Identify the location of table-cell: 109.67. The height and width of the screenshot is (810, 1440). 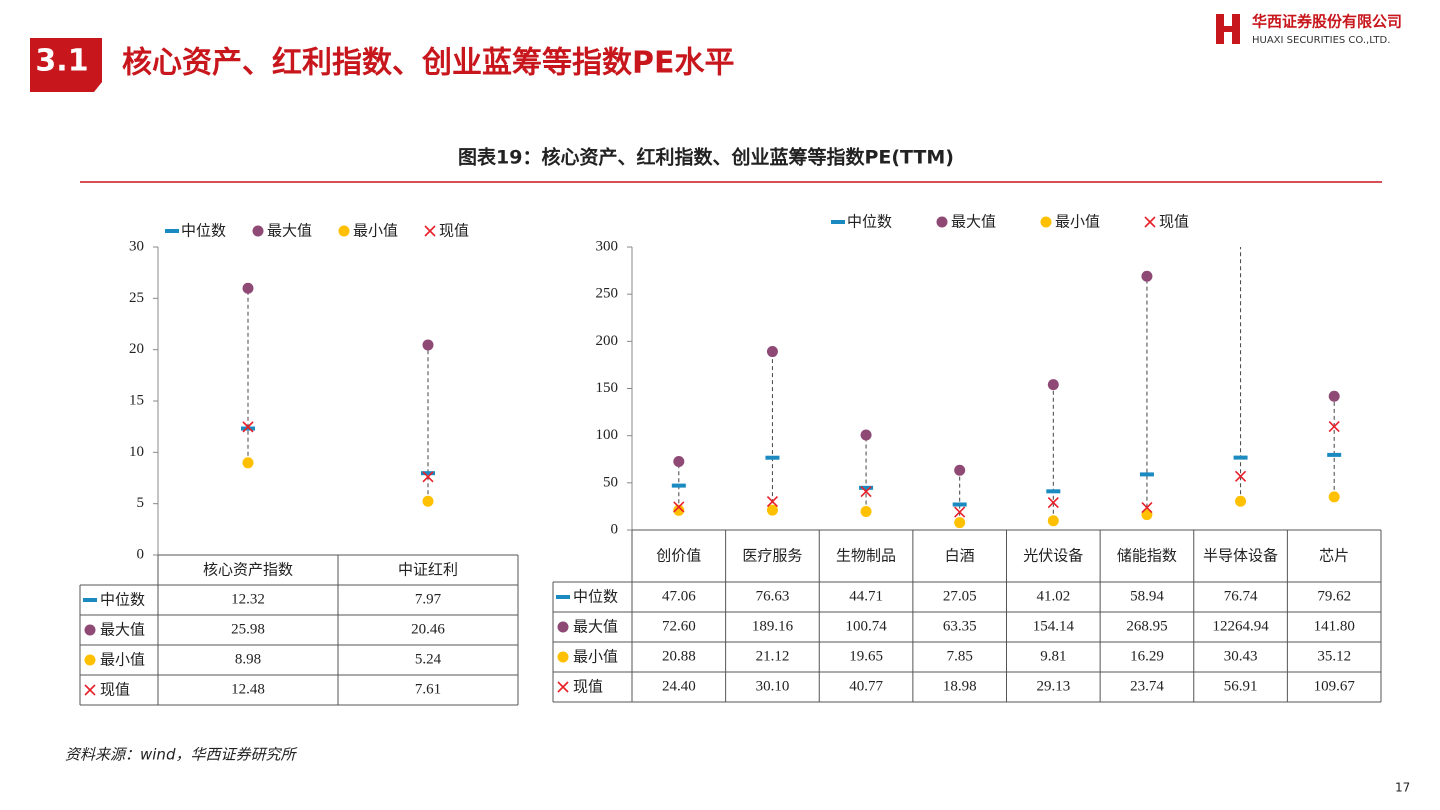
(1335, 686).